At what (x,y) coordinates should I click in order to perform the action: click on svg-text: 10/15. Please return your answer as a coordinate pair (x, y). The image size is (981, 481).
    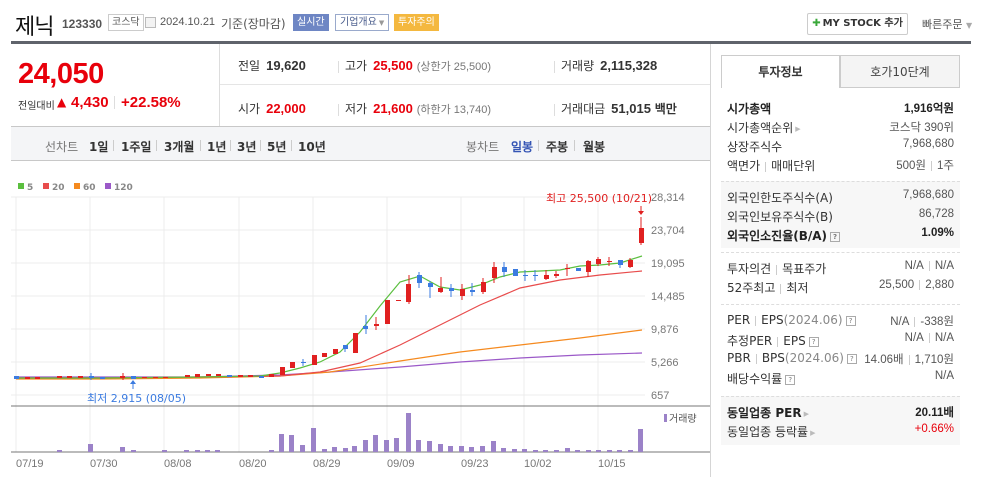
    Looking at the image, I should click on (612, 464).